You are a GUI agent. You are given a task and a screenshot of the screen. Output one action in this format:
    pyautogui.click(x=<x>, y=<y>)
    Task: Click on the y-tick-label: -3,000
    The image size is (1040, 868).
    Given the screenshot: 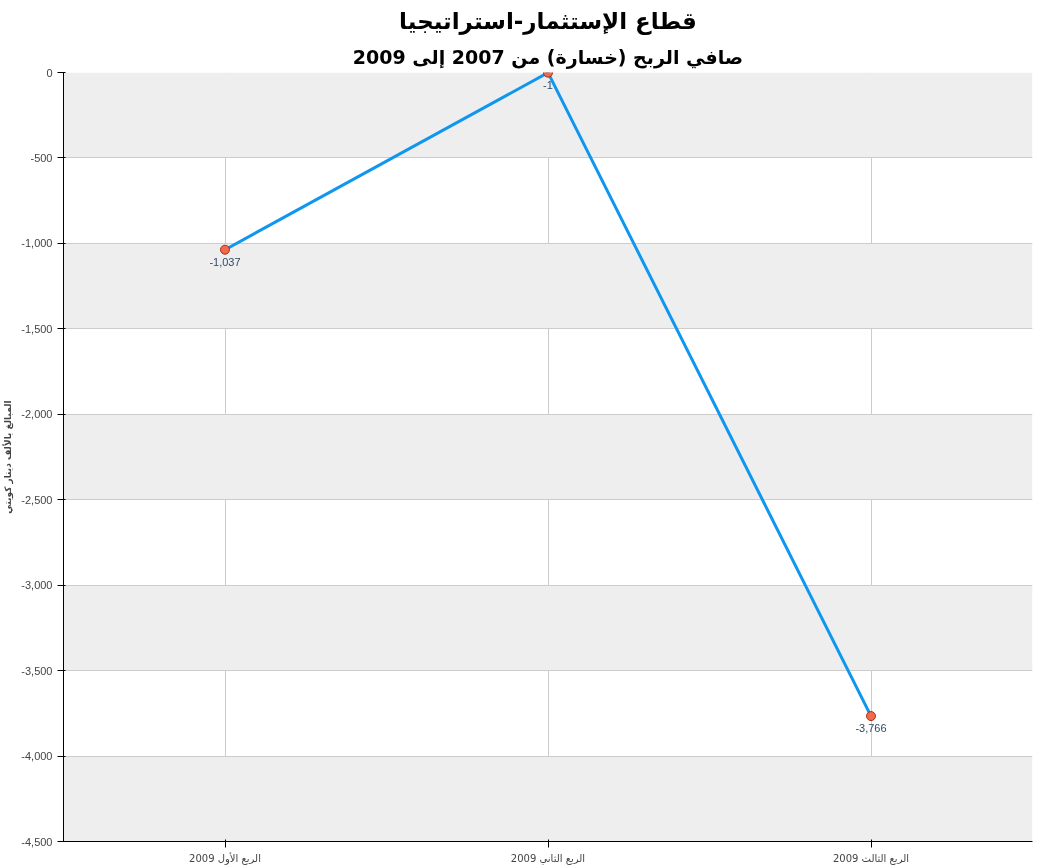 What is the action you would take?
    pyautogui.click(x=37, y=585)
    